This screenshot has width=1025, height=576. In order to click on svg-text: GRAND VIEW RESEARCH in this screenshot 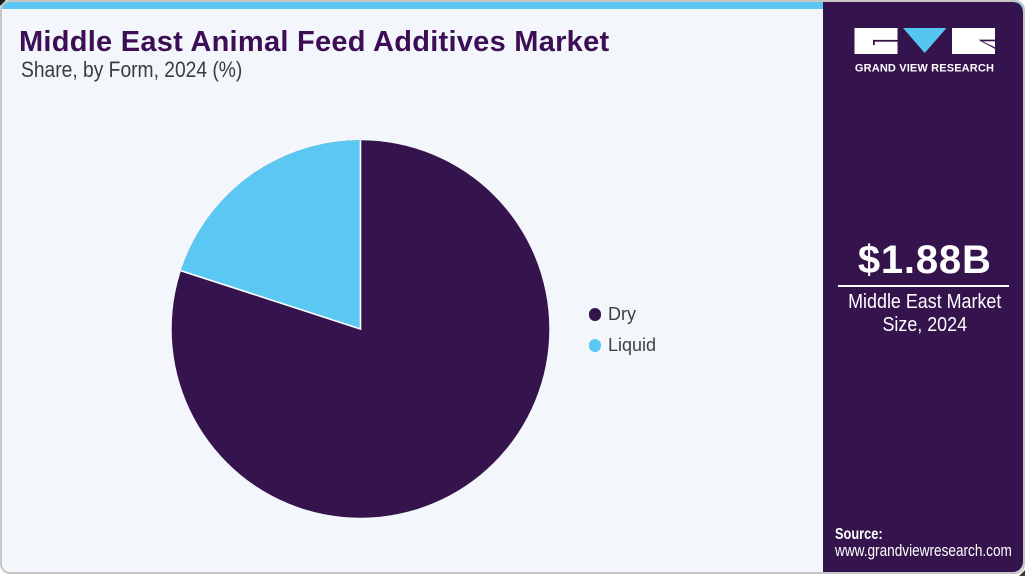, I will do `click(924, 68)`.